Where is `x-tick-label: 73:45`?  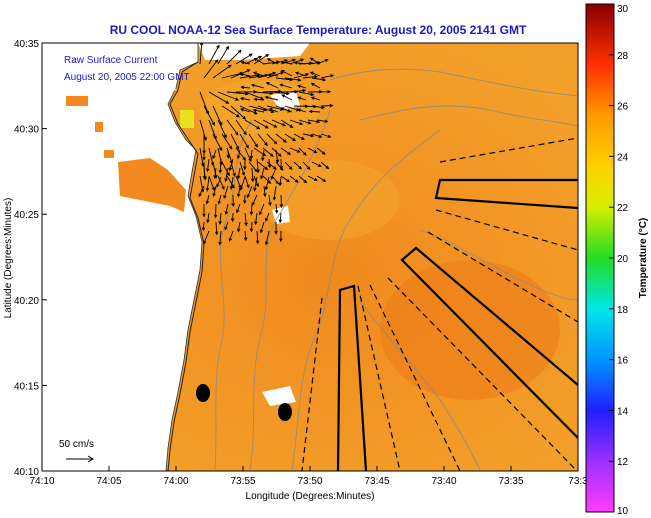 x-tick-label: 73:45 is located at coordinates (376, 481).